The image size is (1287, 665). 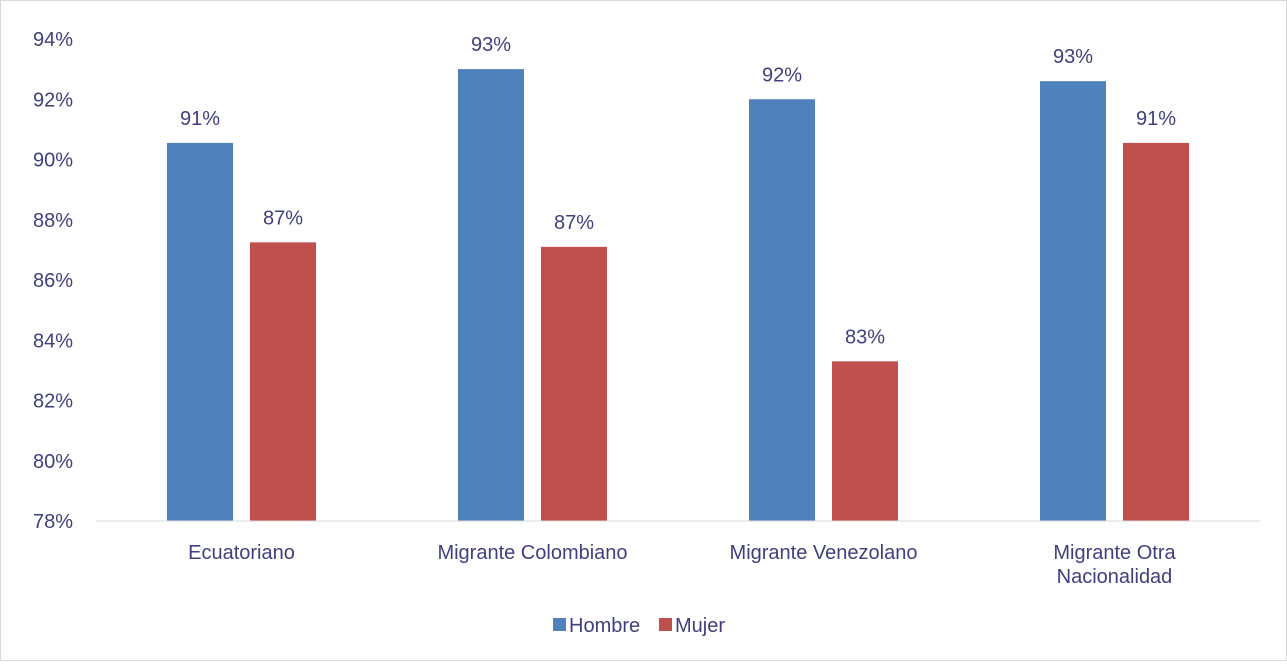 What do you see at coordinates (559, 624) in the screenshot?
I see `legend-swatch-hombre` at bounding box center [559, 624].